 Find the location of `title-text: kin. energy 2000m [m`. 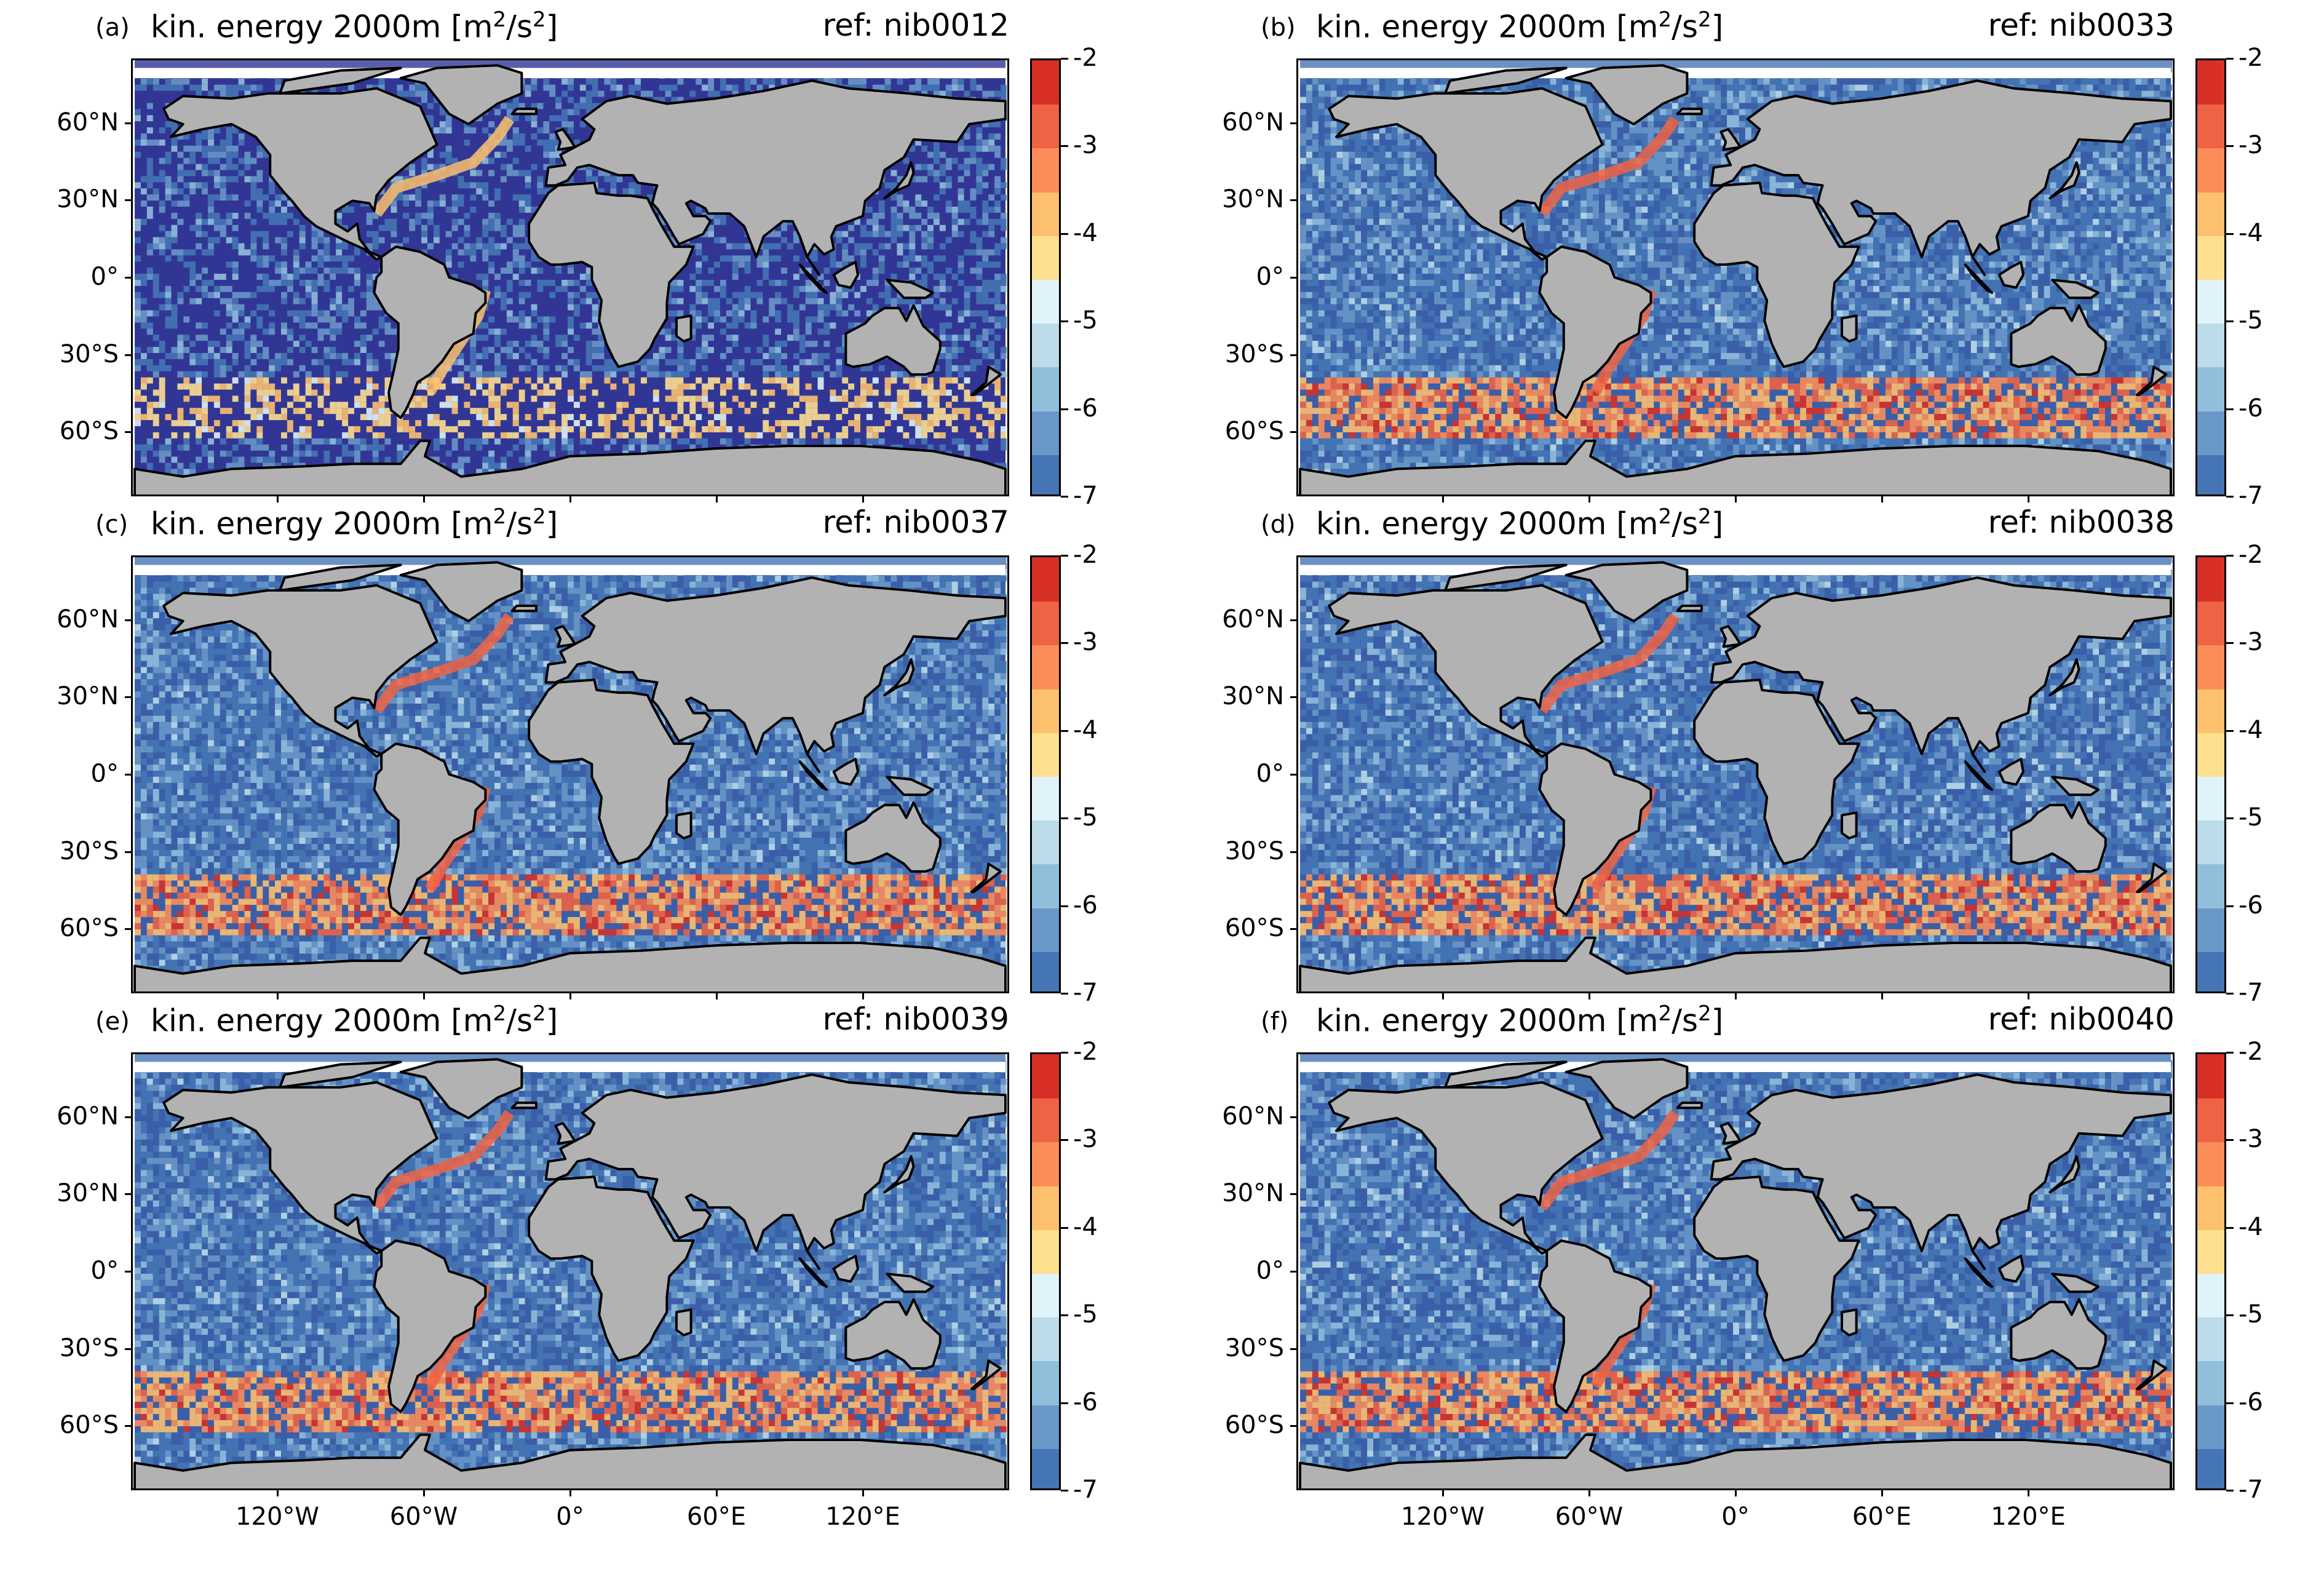

title-text: kin. energy 2000m [m is located at coordinates (1488, 1021).